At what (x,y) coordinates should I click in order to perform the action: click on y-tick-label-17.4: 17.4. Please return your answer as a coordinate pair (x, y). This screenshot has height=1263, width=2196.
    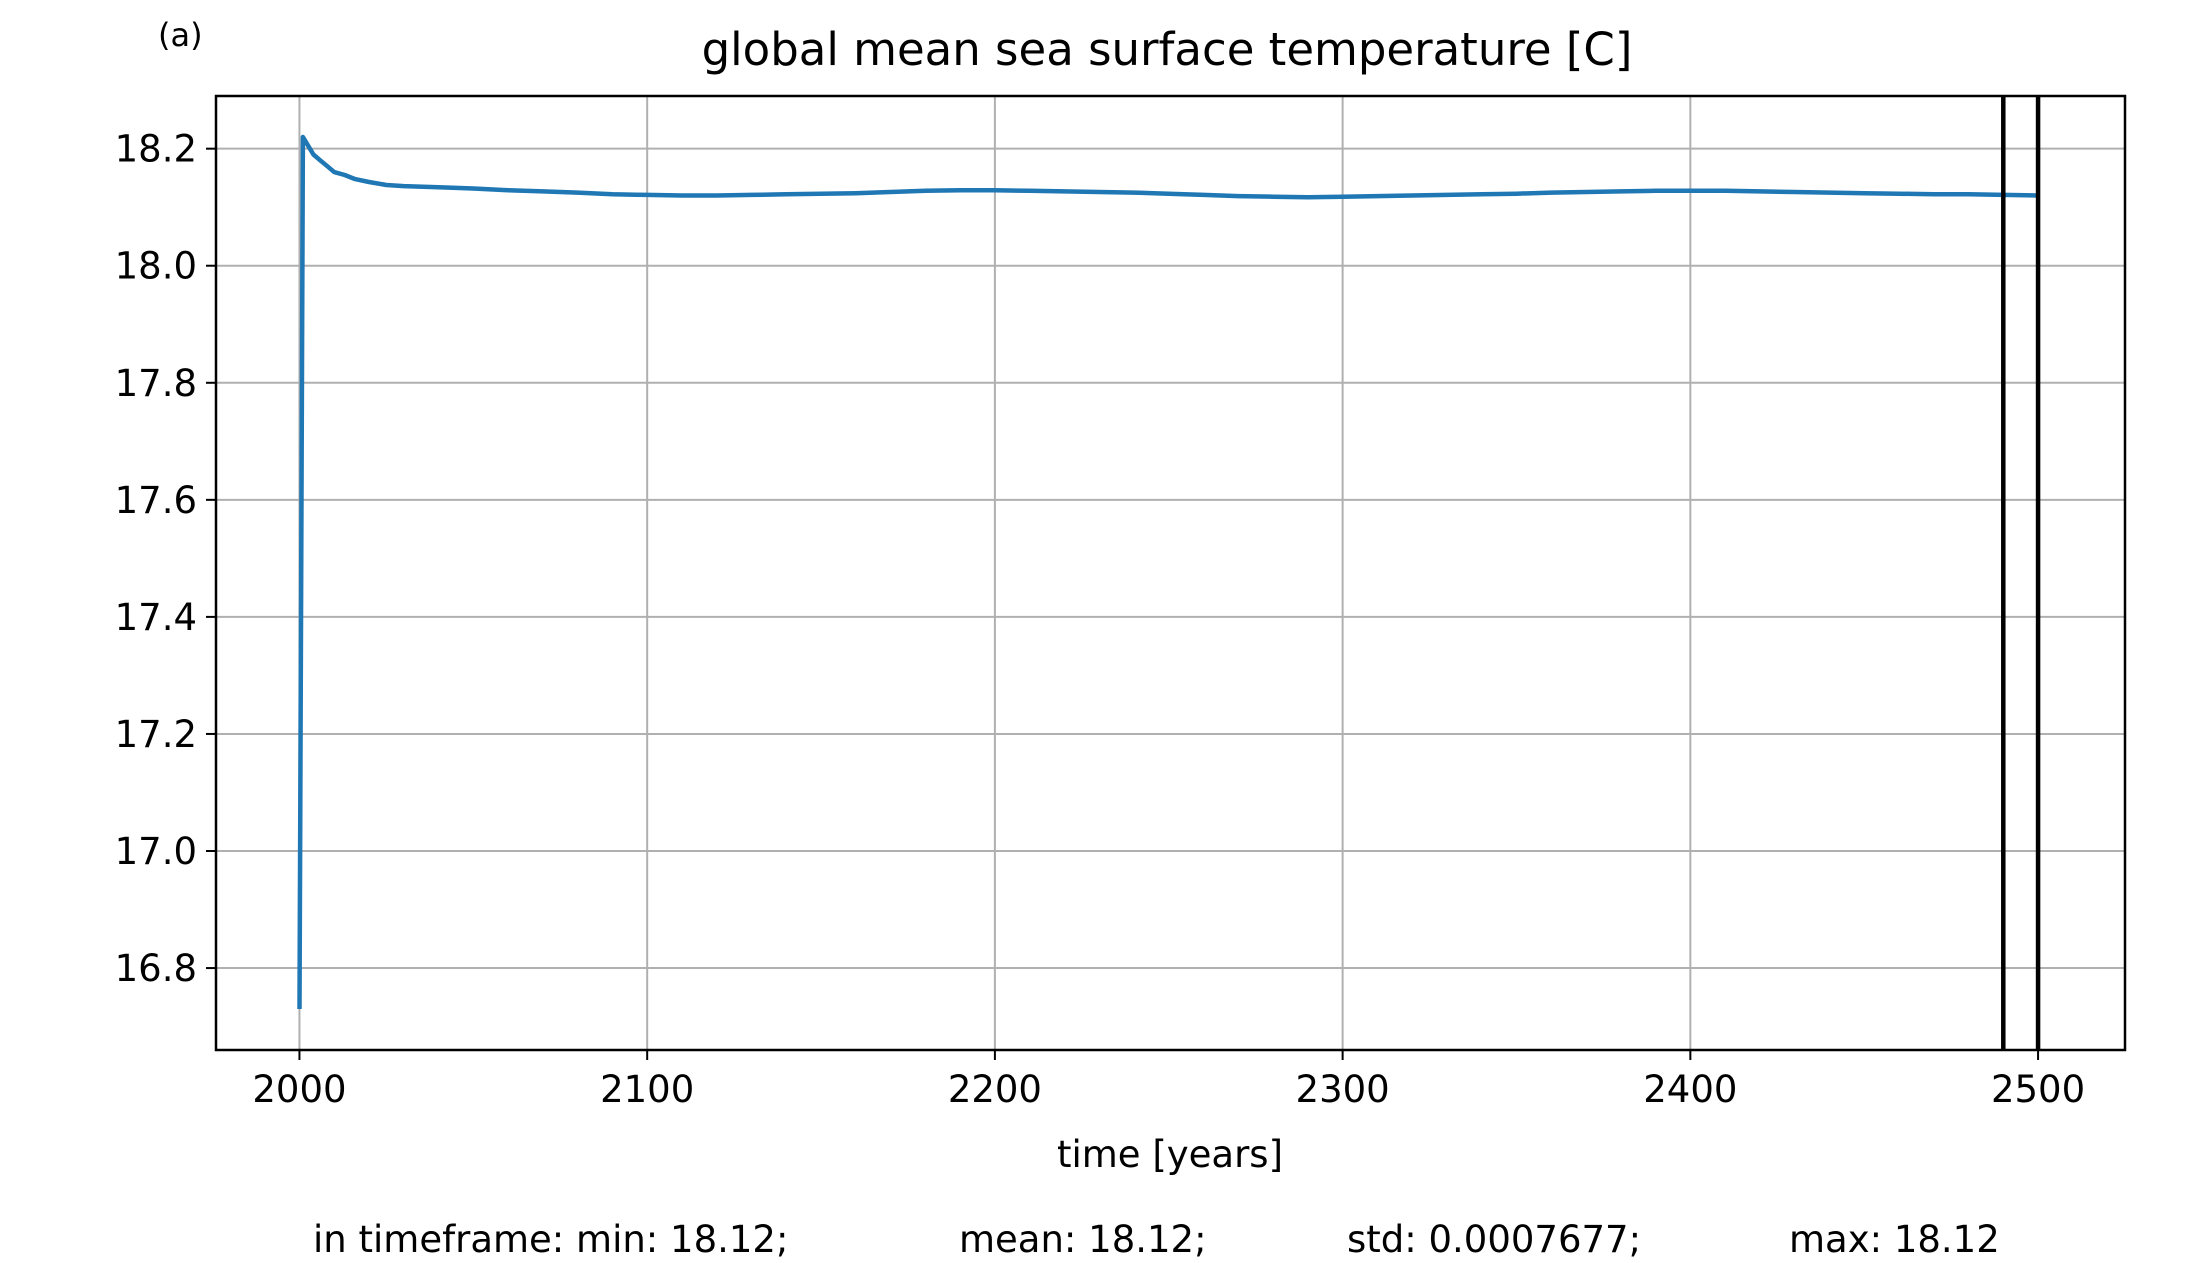
    Looking at the image, I should click on (156, 617).